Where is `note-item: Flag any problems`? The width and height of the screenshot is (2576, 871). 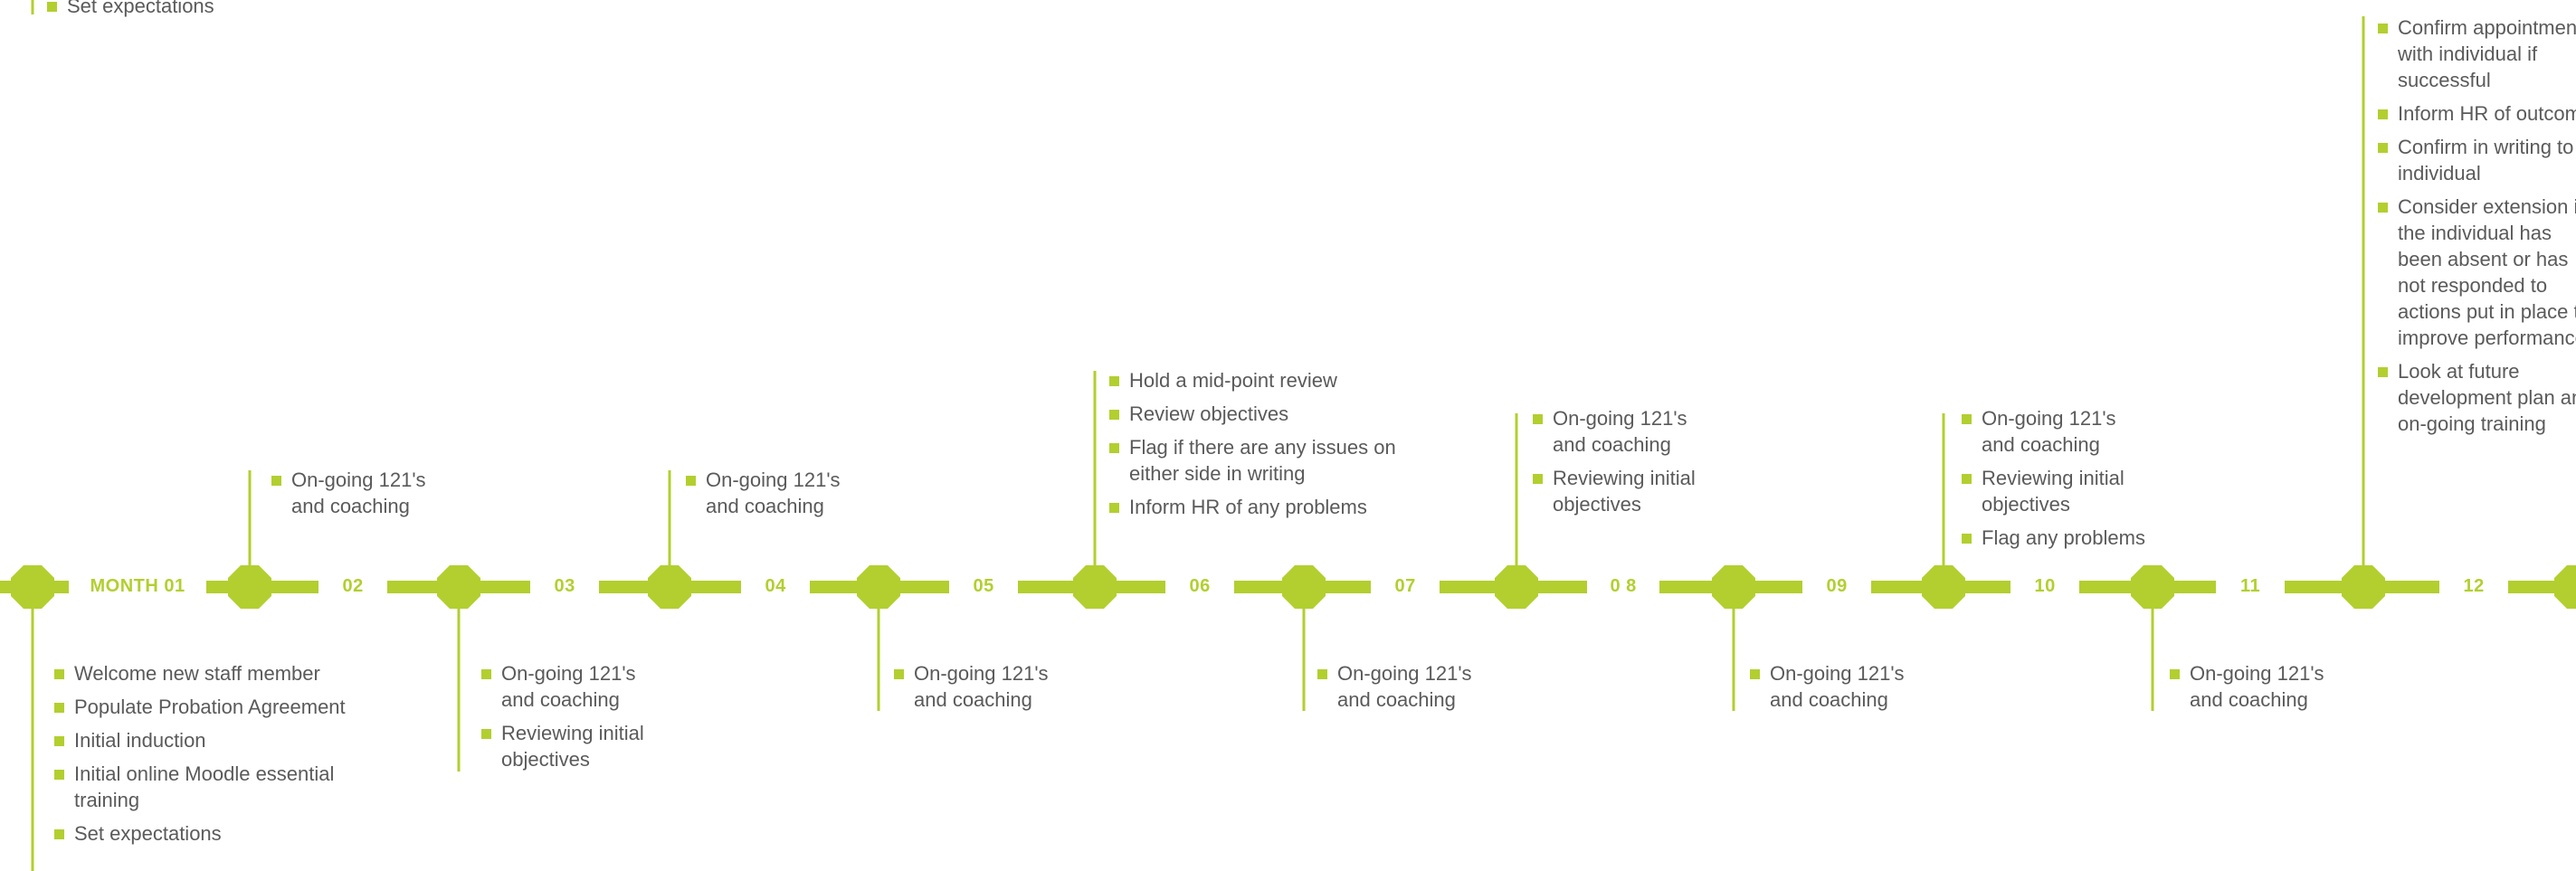
note-item: Flag any problems is located at coordinates (2057, 538).